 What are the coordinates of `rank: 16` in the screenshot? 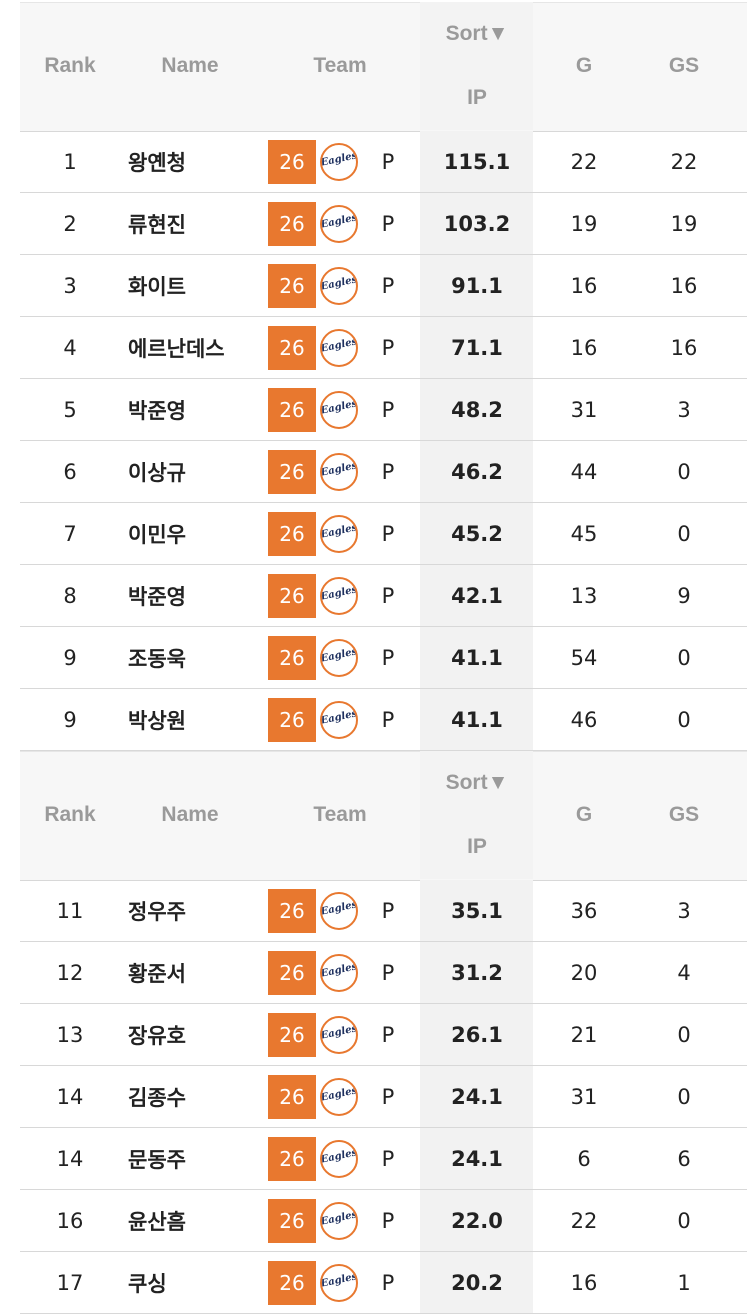 It's located at (70, 1221).